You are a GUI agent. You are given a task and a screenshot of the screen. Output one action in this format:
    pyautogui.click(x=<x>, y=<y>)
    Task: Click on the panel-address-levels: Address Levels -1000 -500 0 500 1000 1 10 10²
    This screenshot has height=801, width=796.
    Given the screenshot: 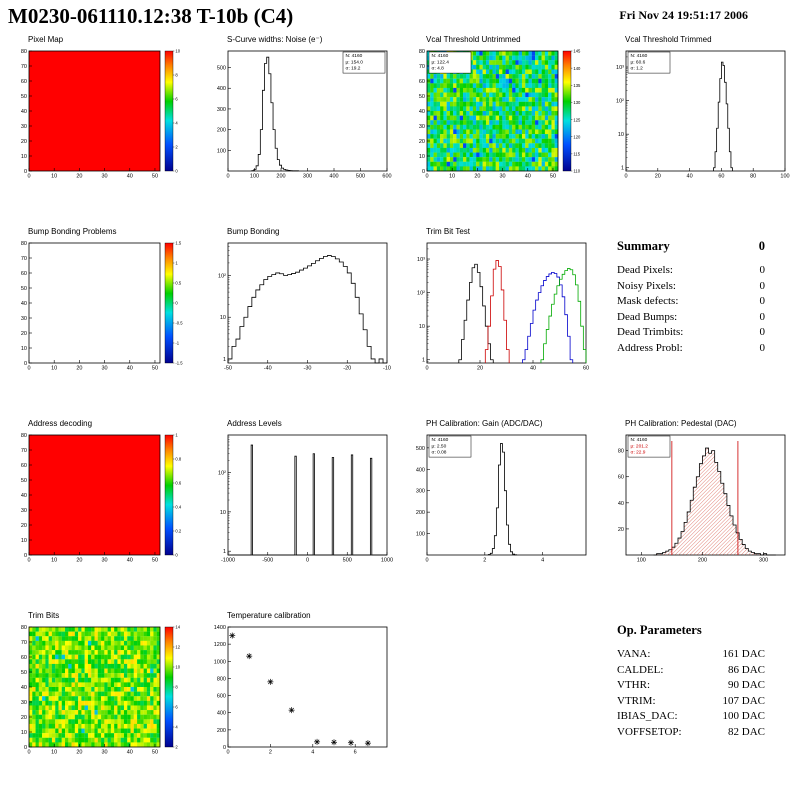 What is the action you would take?
    pyautogui.click(x=302, y=513)
    